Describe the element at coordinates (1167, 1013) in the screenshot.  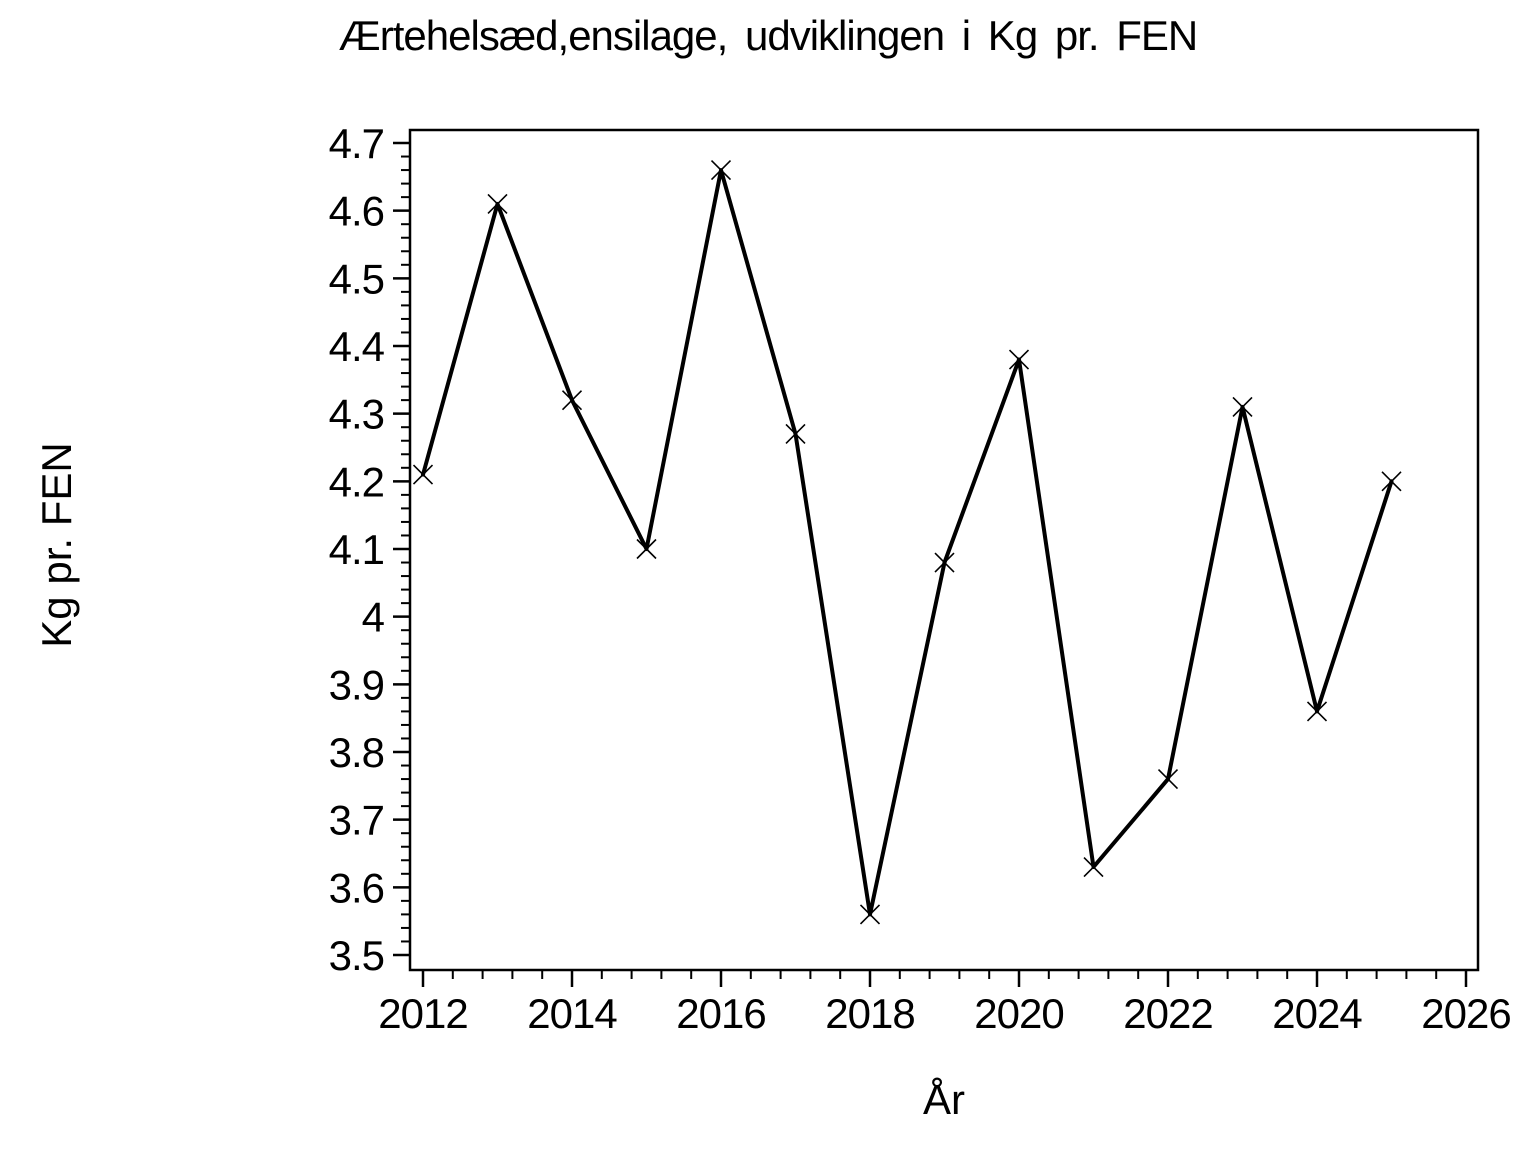
I see `x-tick-label: 2022` at that location.